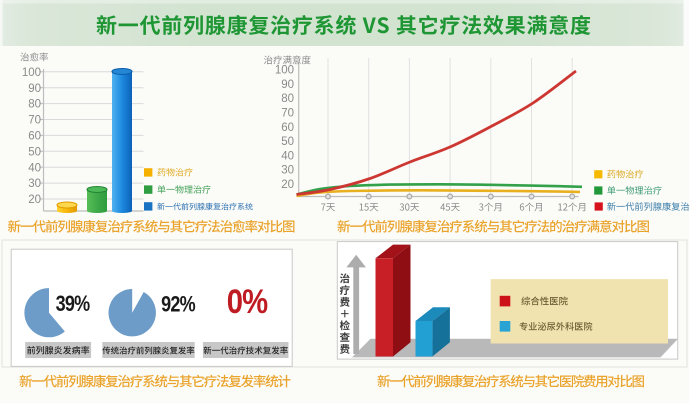  What do you see at coordinates (73, 304) in the screenshot?
I see `svg-text: 39%` at bounding box center [73, 304].